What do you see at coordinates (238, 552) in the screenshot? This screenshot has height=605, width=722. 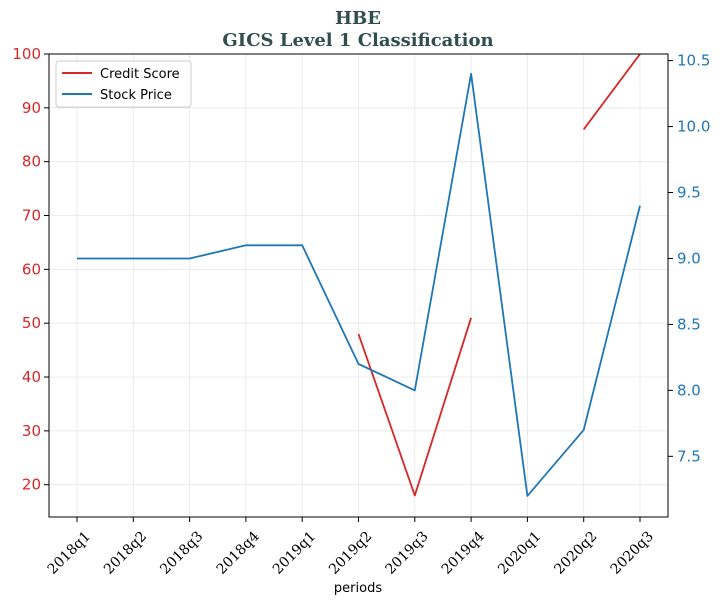 I see `x-tick-label: 2018q4` at bounding box center [238, 552].